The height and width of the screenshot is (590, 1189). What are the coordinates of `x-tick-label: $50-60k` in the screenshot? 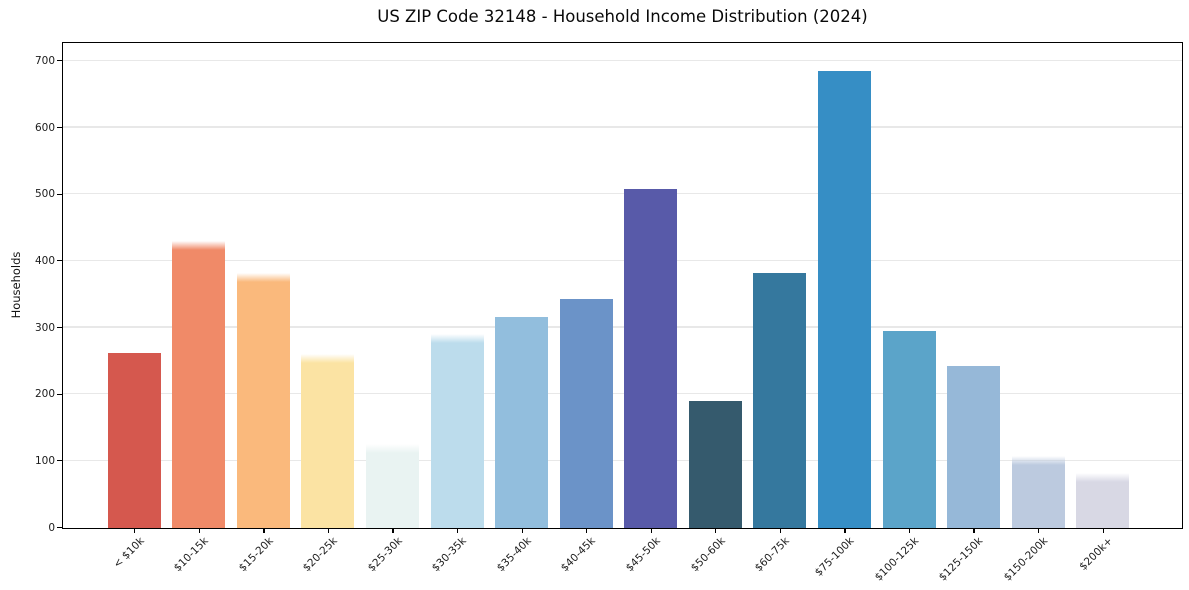 It's located at (708, 555).